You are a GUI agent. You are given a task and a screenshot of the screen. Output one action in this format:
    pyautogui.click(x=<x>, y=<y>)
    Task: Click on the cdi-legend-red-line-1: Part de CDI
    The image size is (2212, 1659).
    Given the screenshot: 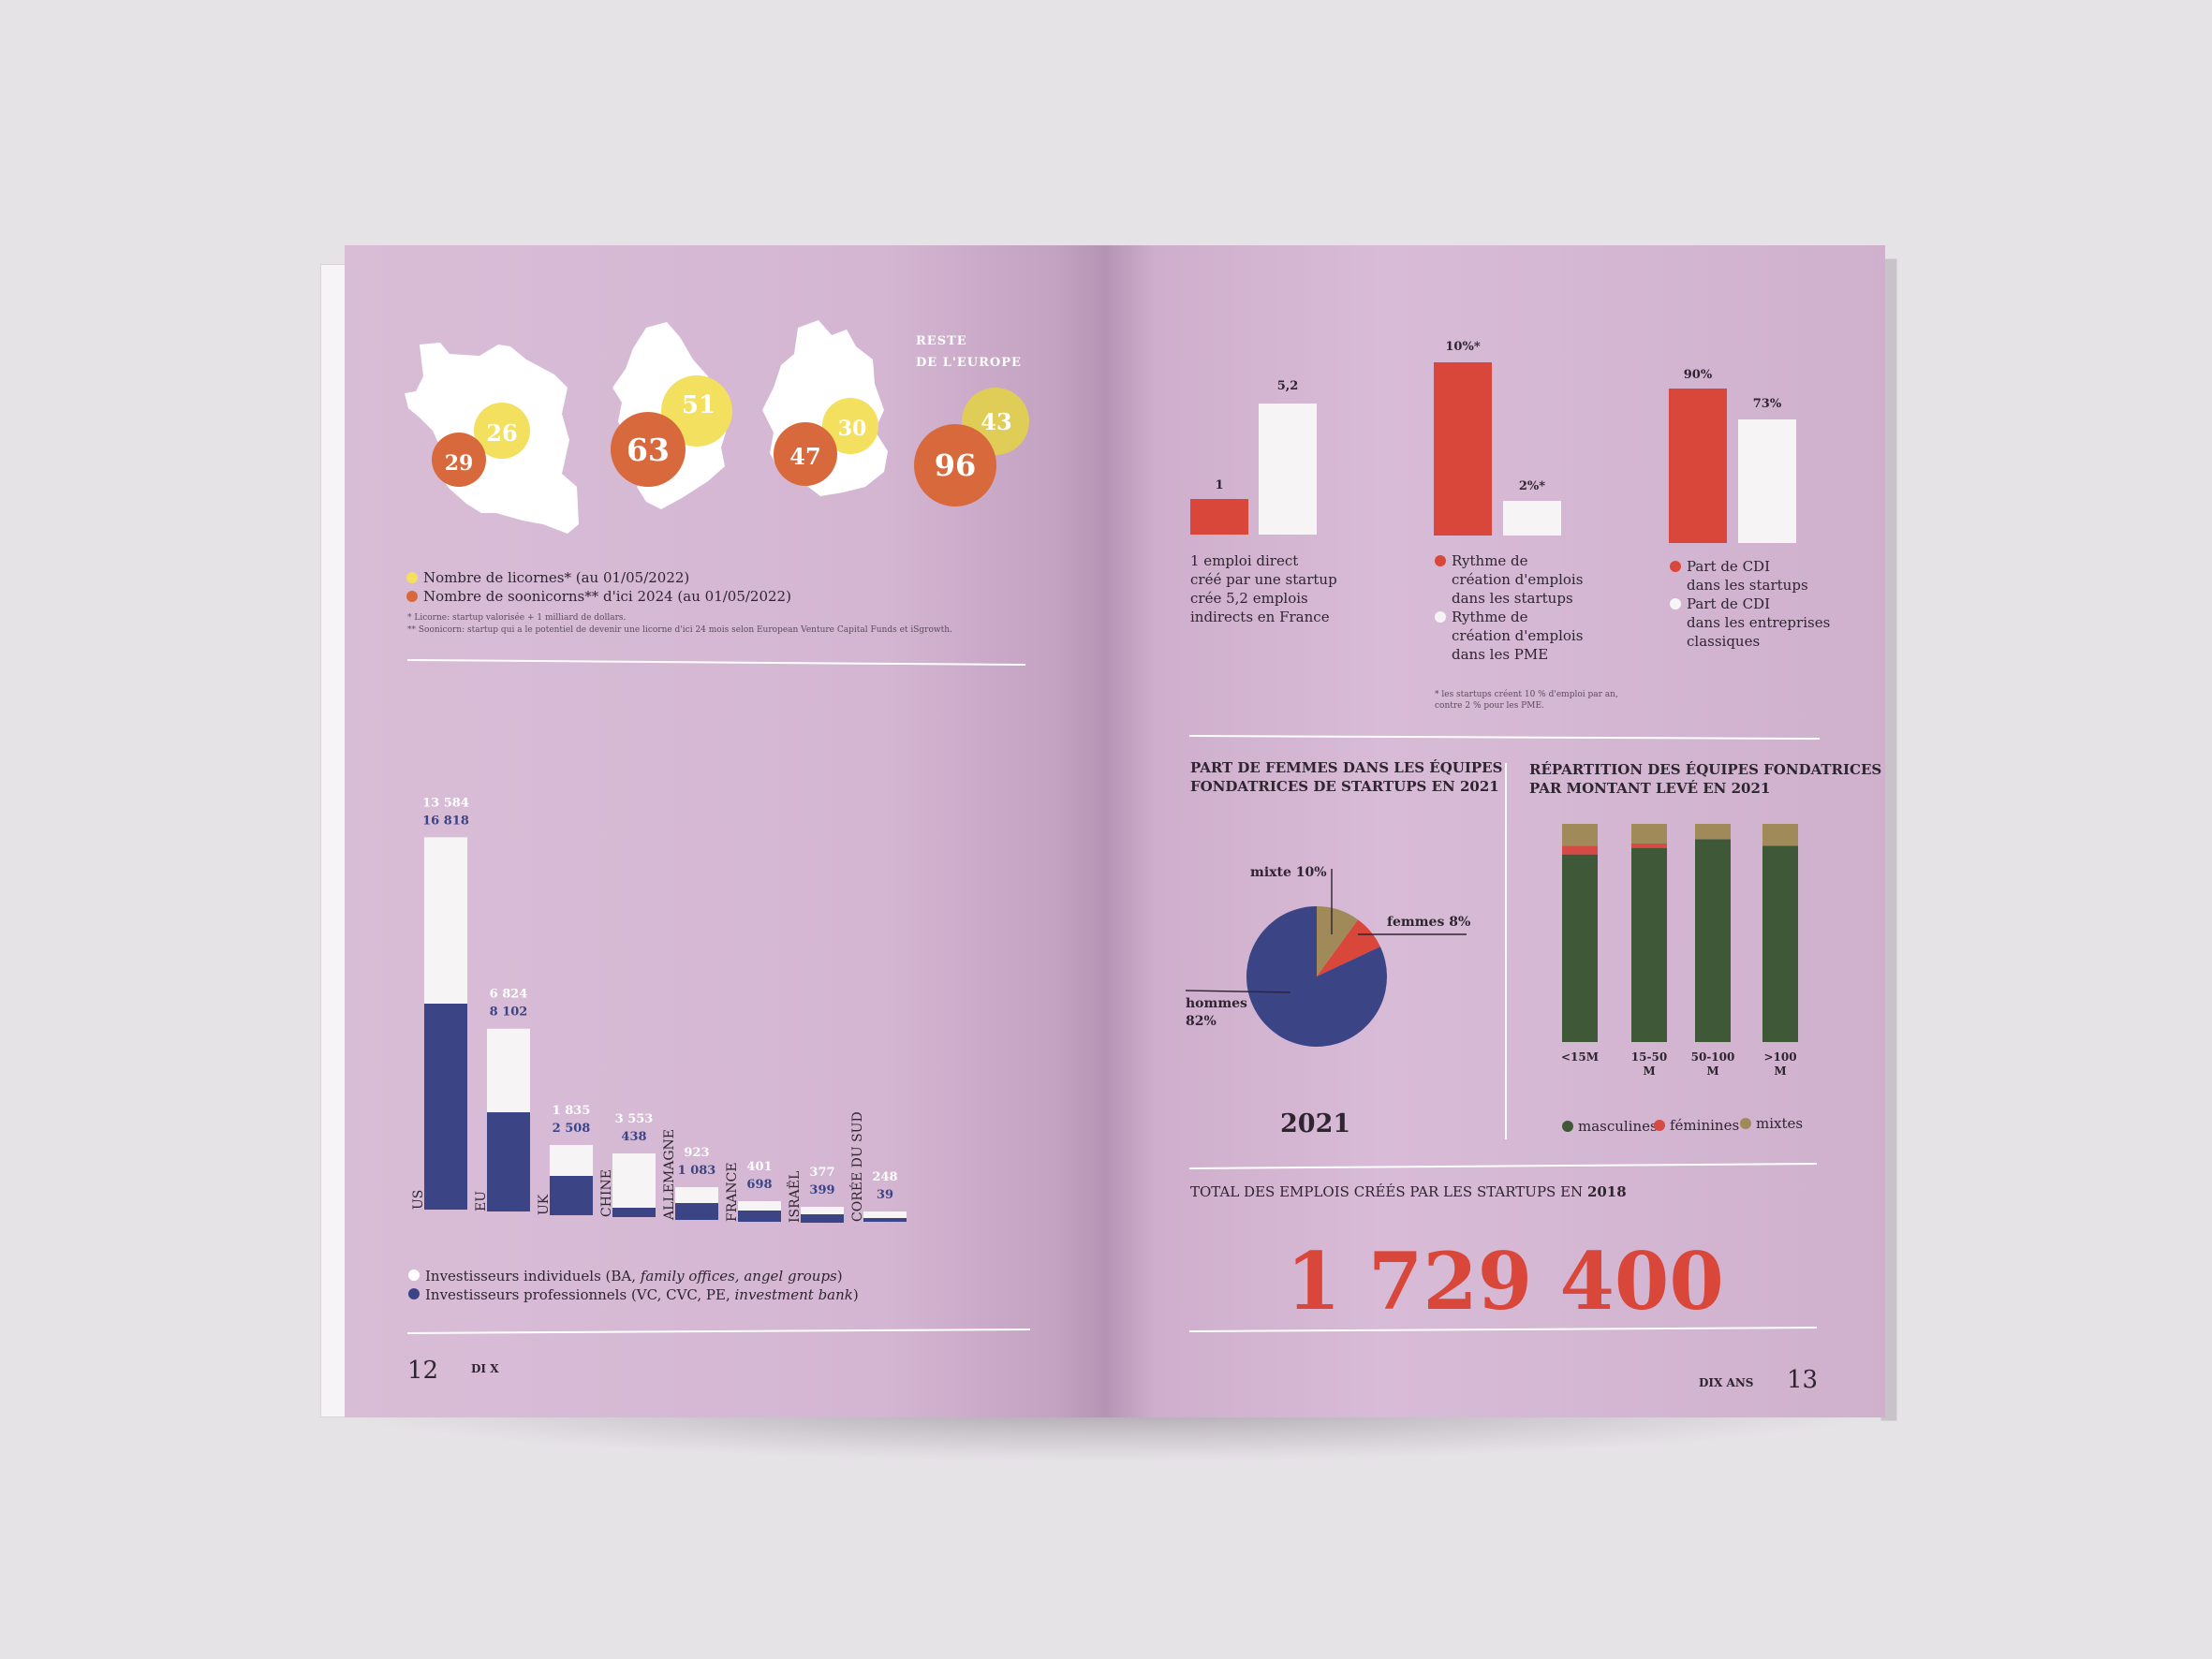 What is the action you would take?
    pyautogui.click(x=1729, y=566)
    